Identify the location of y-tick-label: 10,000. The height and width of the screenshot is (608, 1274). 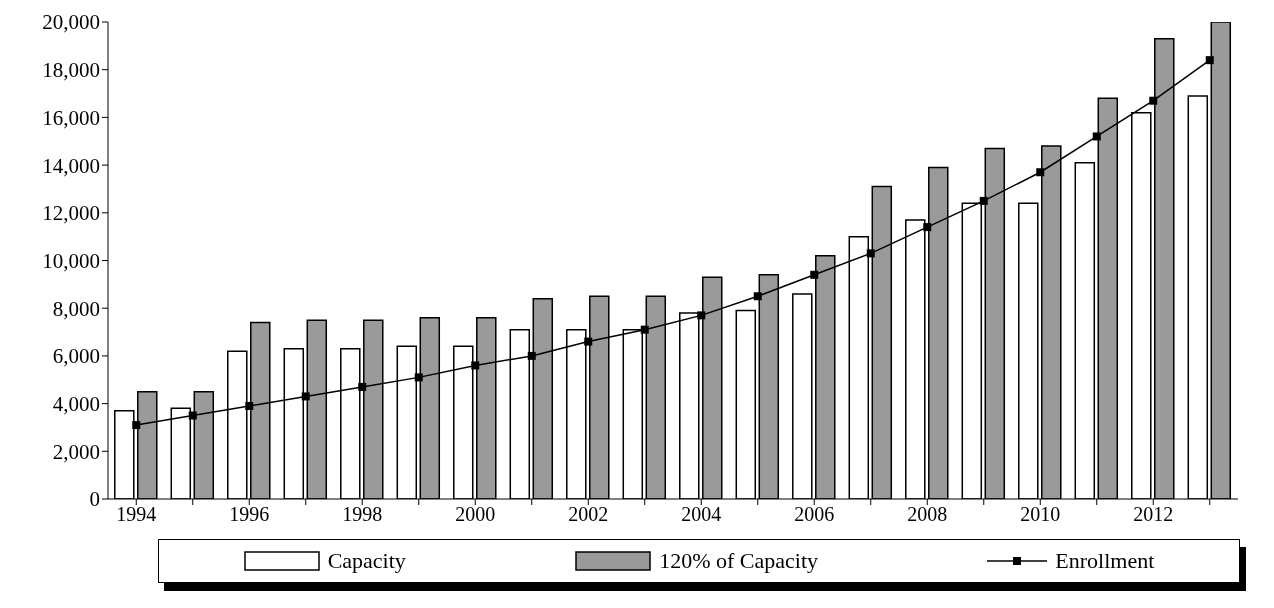
(71, 260).